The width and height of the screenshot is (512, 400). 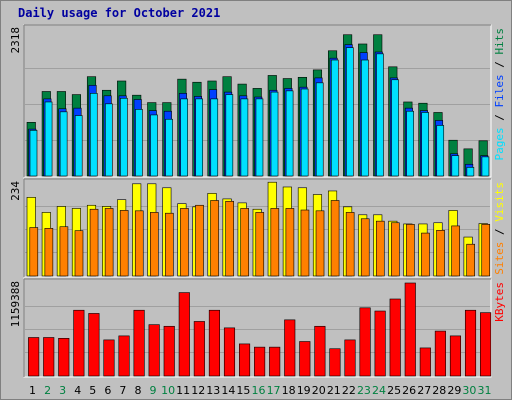 I want to click on legend-kbytes: KBytes, so click(x=499, y=302).